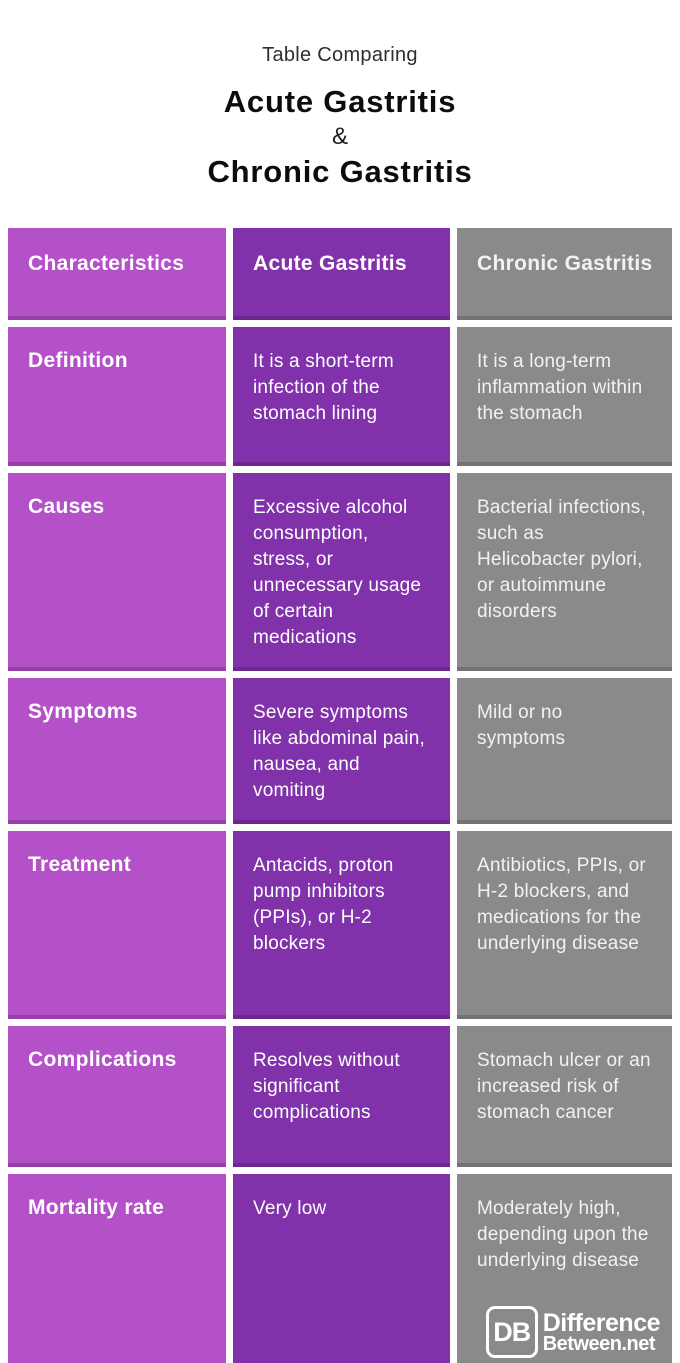 The width and height of the screenshot is (680, 1363). What do you see at coordinates (80, 864) in the screenshot?
I see `row-label: Treatment` at bounding box center [80, 864].